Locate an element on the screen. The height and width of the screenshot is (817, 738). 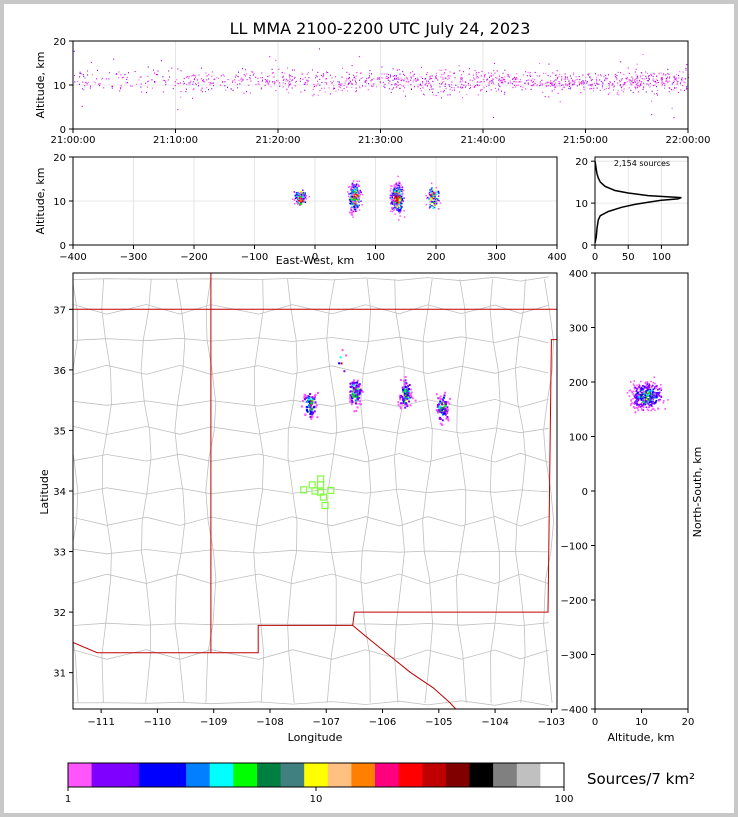
colorbar-cell is located at coordinates (339, 775).